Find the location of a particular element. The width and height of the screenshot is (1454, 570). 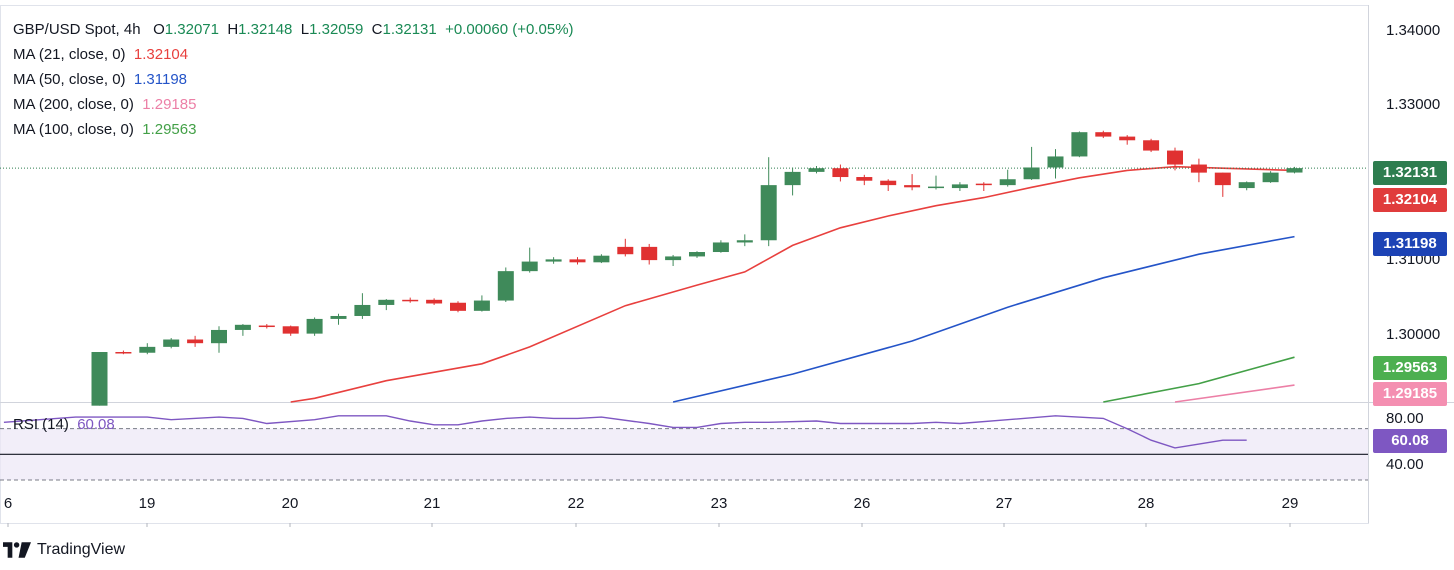

open-value: 1.32071 is located at coordinates (191, 29).